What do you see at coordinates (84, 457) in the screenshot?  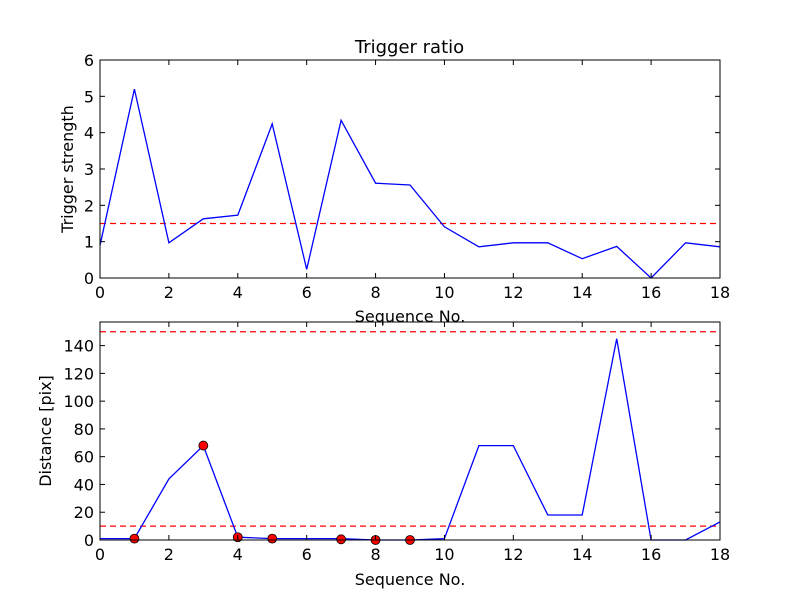 I see `y-tick-label: 60` at bounding box center [84, 457].